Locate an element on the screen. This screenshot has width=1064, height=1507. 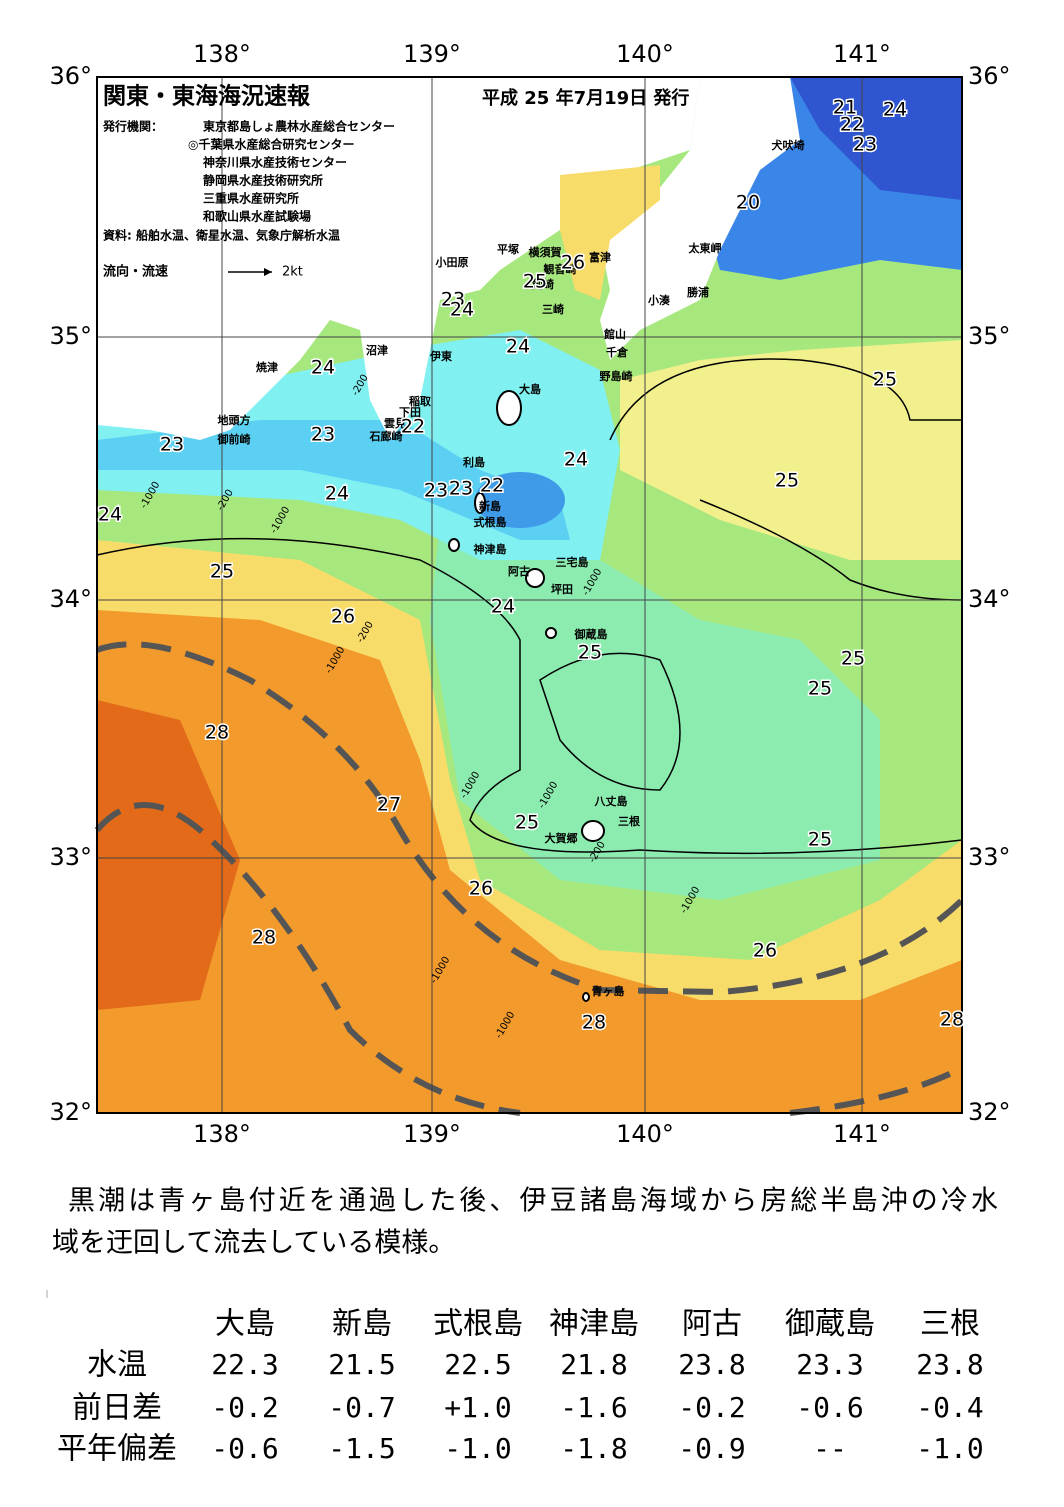
table-header: 新島 is located at coordinates (362, 1324).